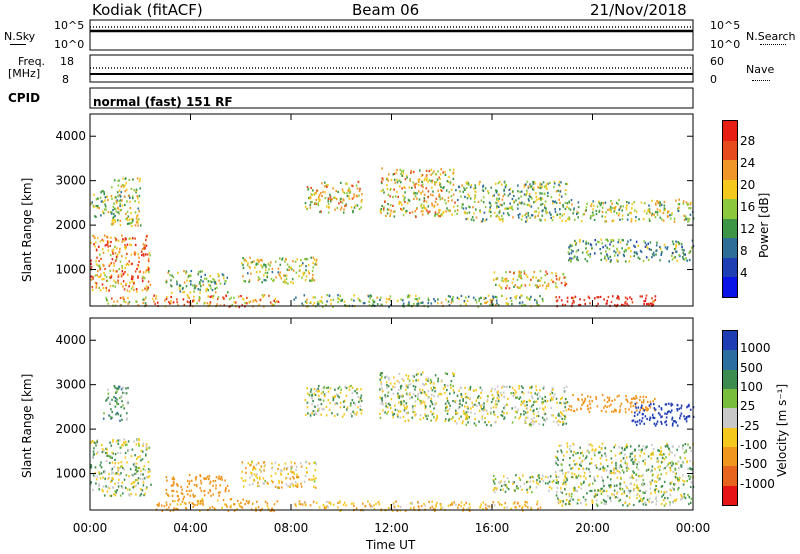  What do you see at coordinates (744, 273) in the screenshot?
I see `colorbar-tick-label: 4` at bounding box center [744, 273].